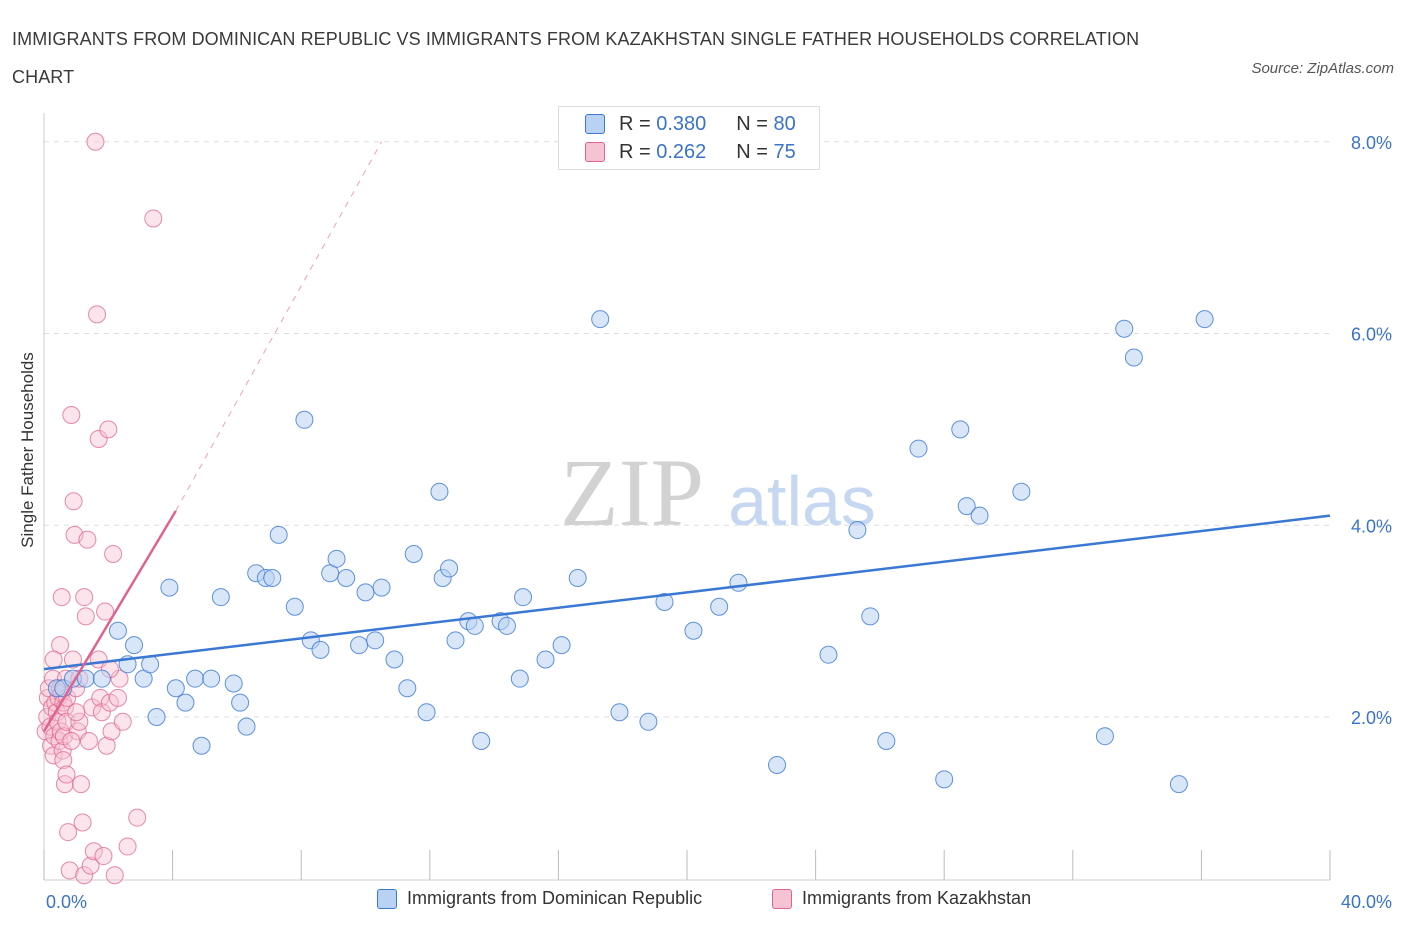 The height and width of the screenshot is (930, 1406). Describe the element at coordinates (387, 898) in the screenshot. I see `series-swatch-blue` at that location.